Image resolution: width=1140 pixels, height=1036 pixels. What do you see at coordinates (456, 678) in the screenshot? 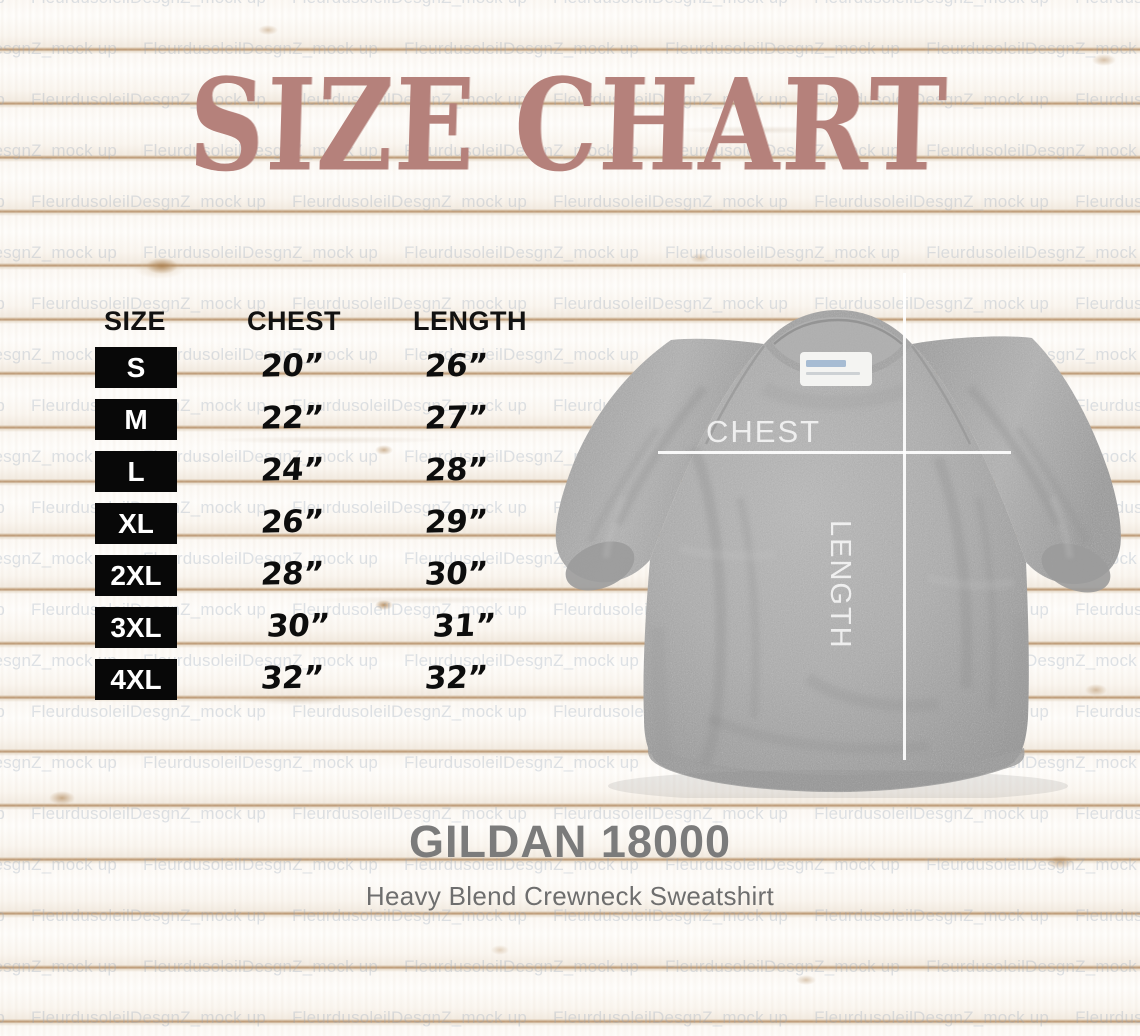
I see `length-value-cell: 32”` at bounding box center [456, 678].